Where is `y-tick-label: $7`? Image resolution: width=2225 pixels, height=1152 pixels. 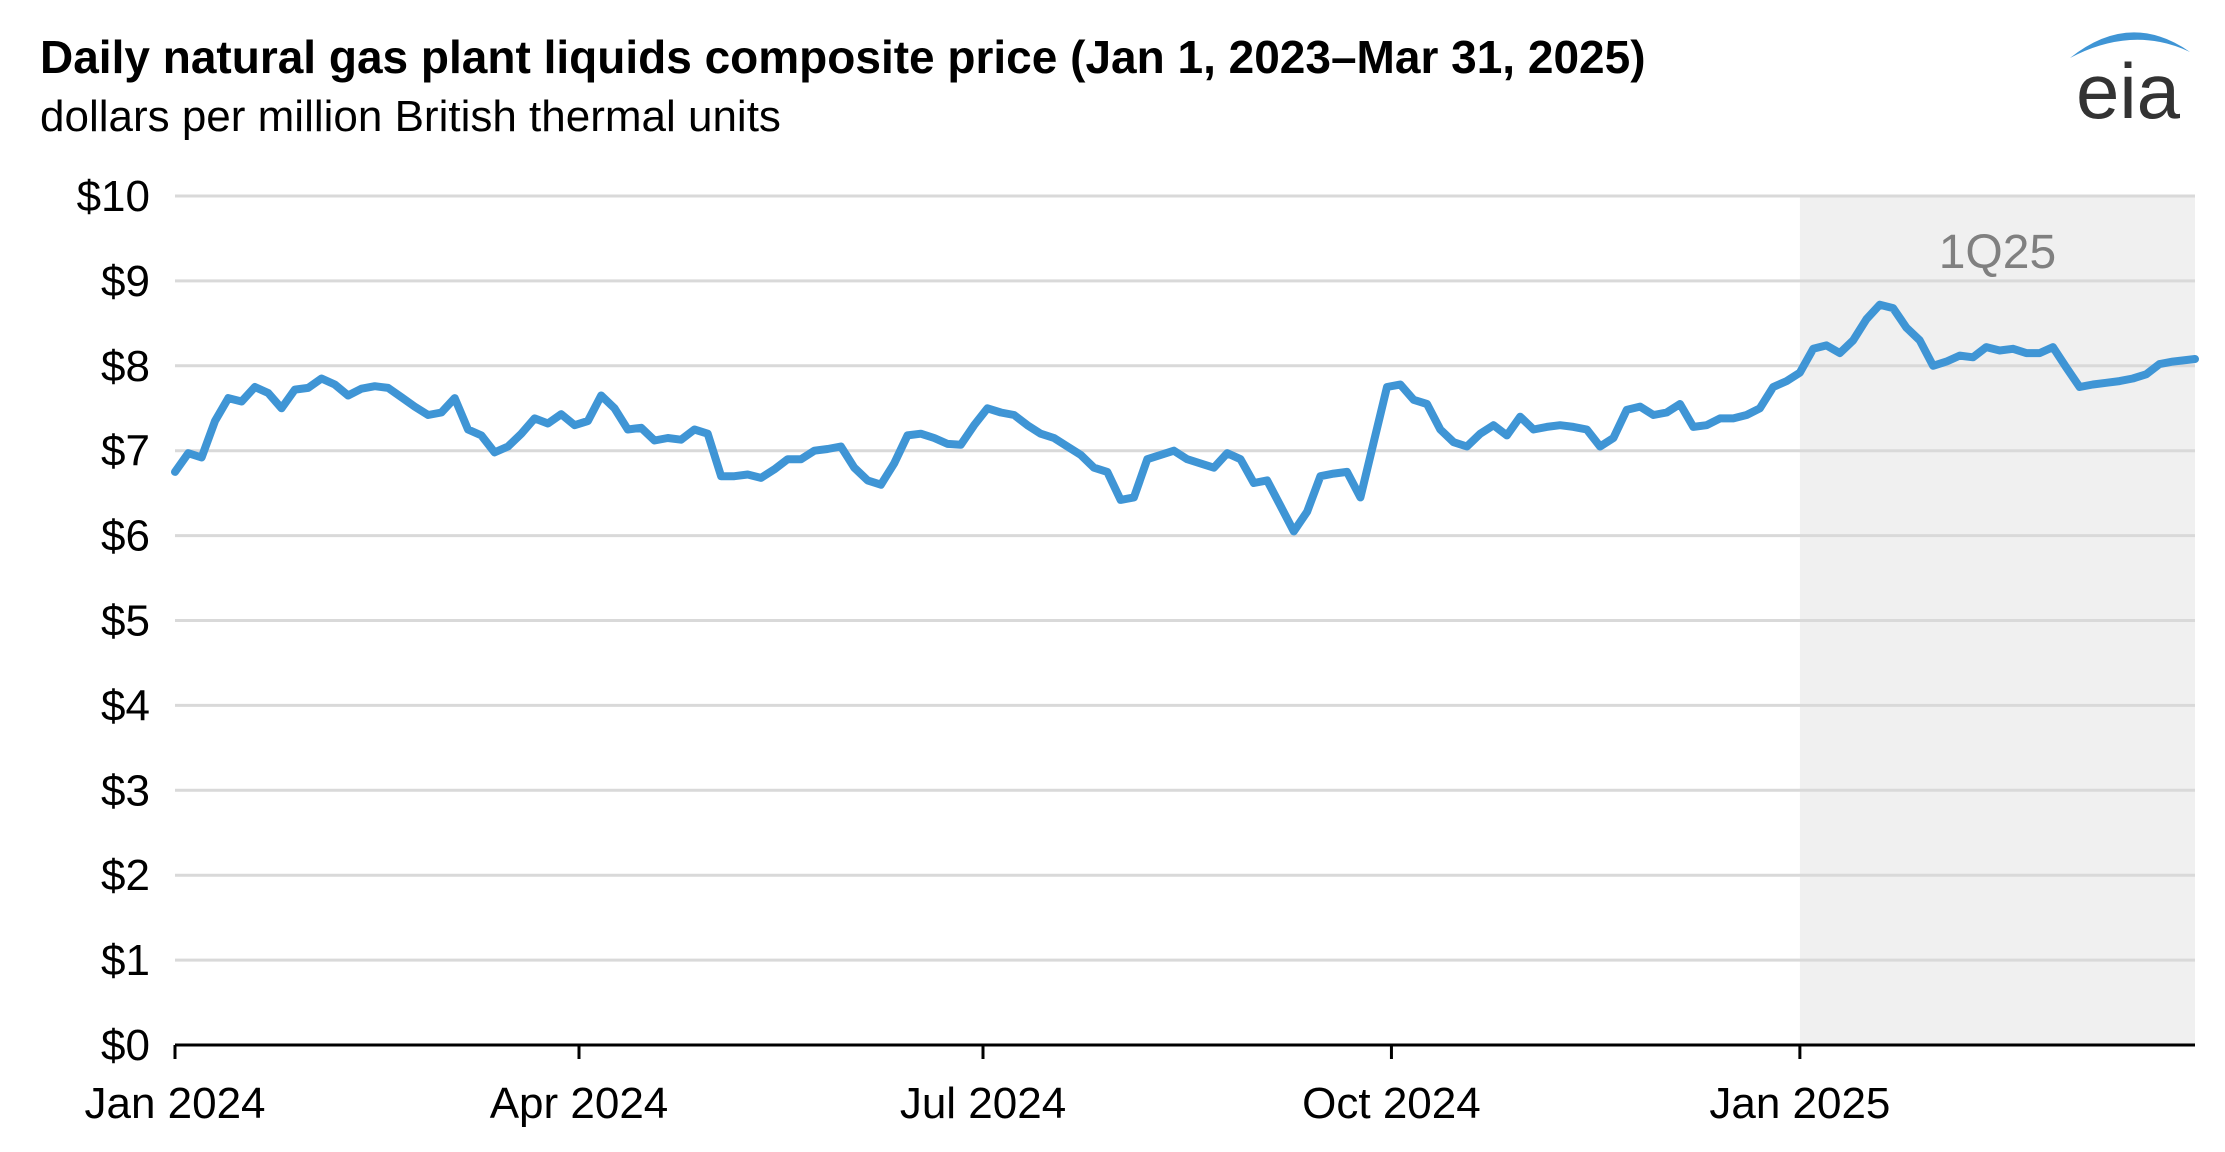
y-tick-label: $7 is located at coordinates (125, 451).